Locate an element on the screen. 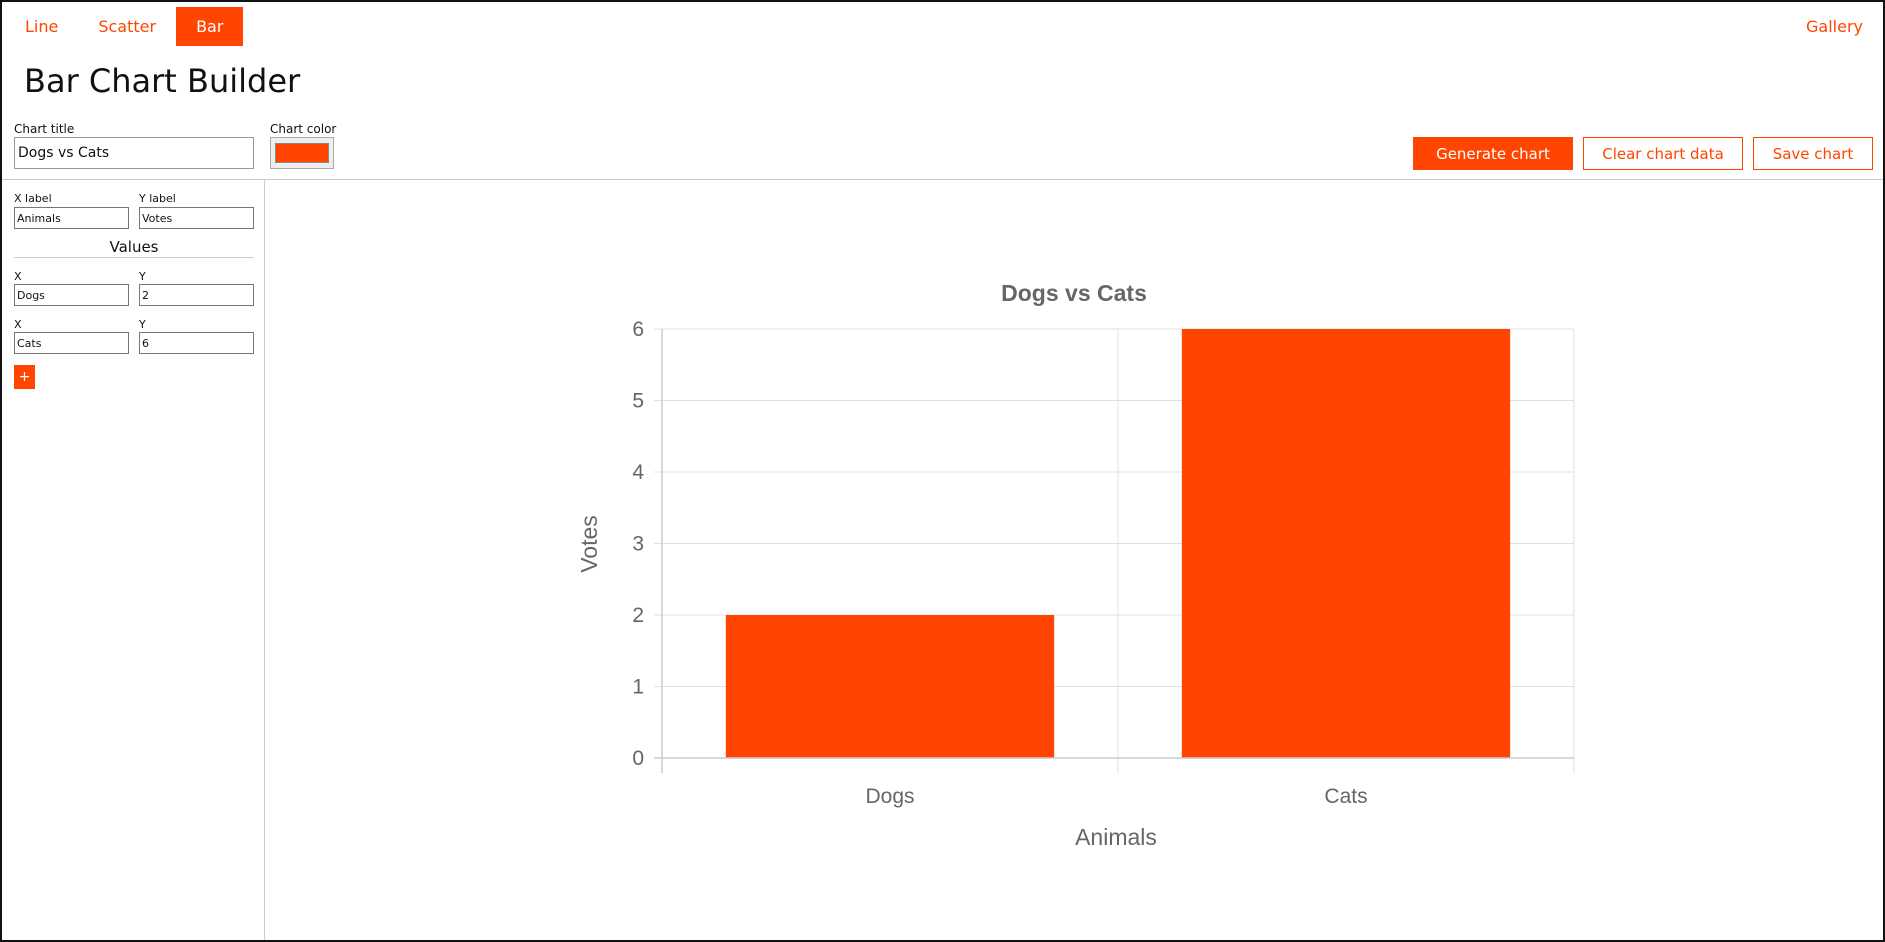 This screenshot has height=942, width=1885. y-tick-label: 5 is located at coordinates (638, 401).